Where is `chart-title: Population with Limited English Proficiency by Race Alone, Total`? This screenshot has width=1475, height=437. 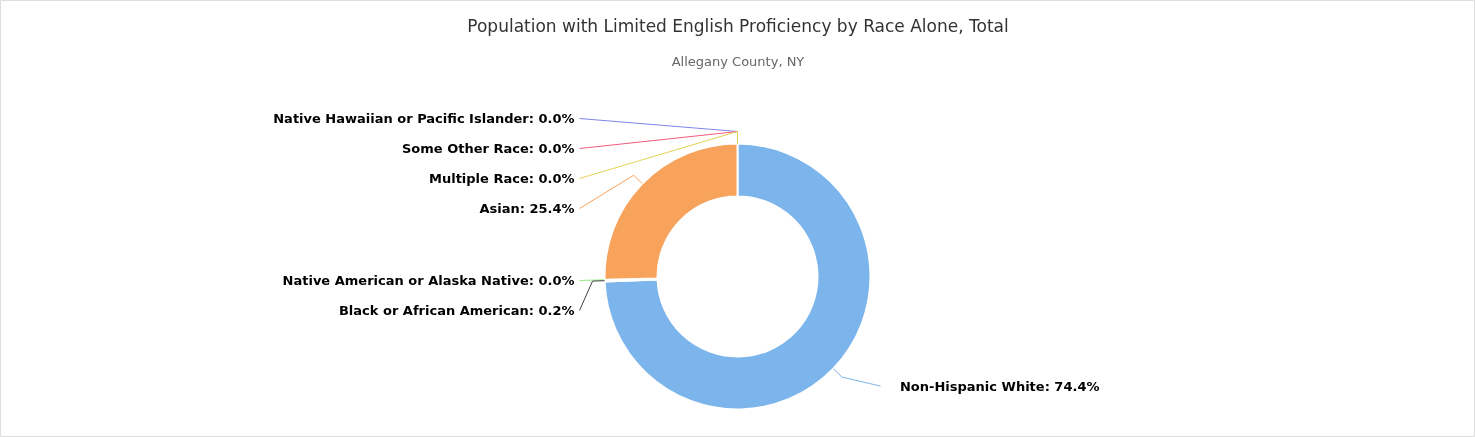 chart-title: Population with Limited English Proficiency by Race Alone, Total is located at coordinates (738, 25).